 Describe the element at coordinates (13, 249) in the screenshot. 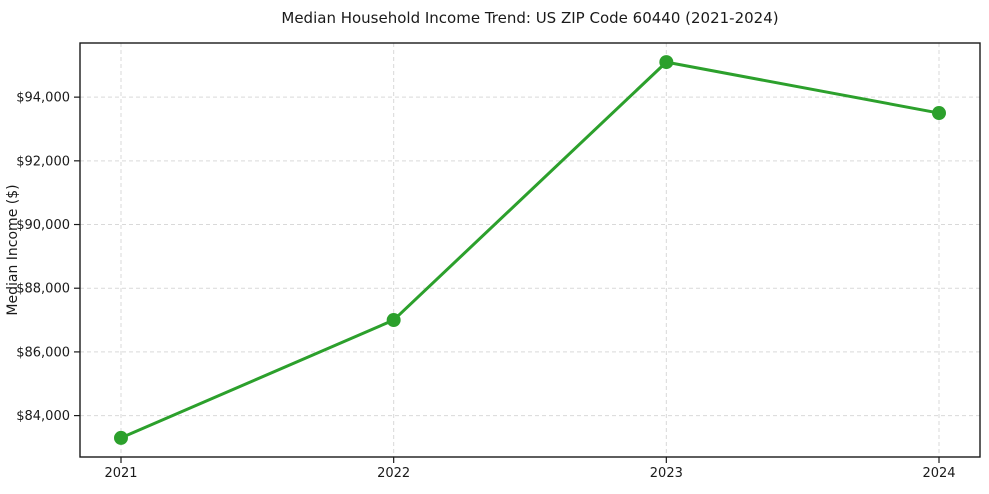

I see `y-axis-label: Median Income ($)` at that location.